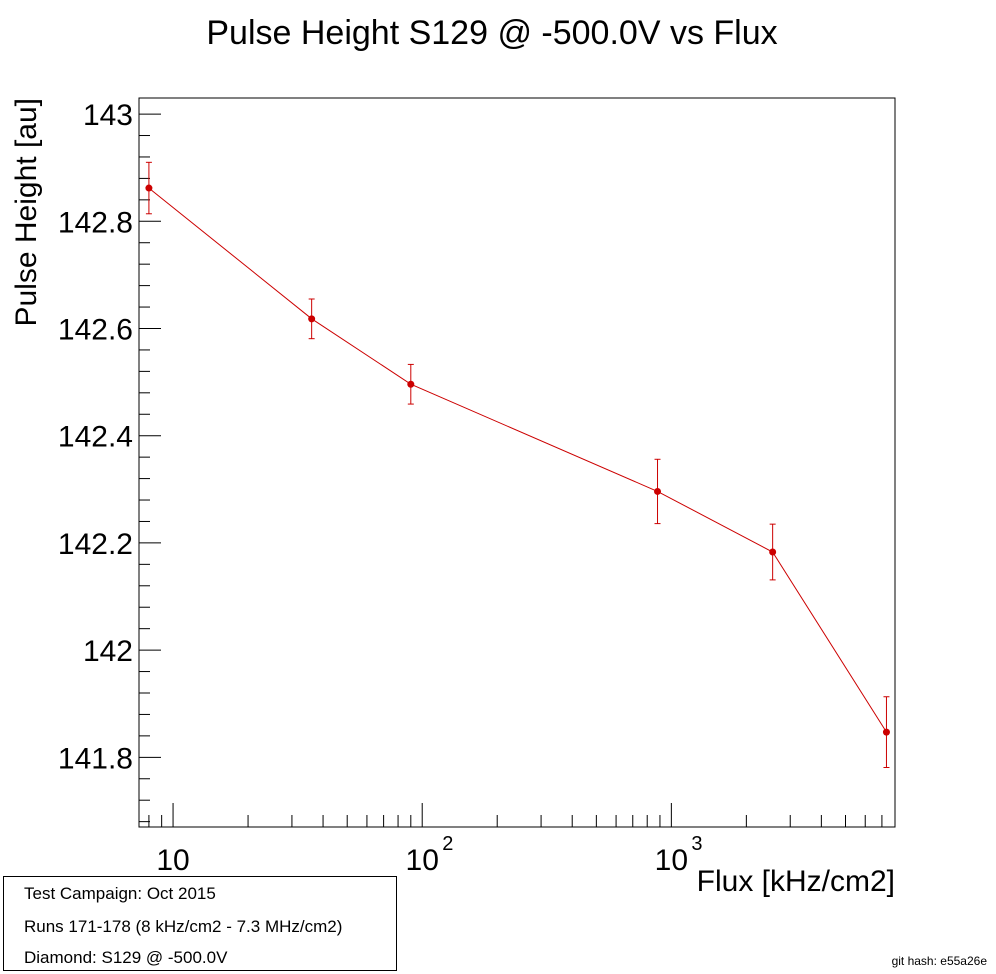 The width and height of the screenshot is (996, 974). Describe the element at coordinates (939, 961) in the screenshot. I see `git-hash-label: git hash: e55a26e` at that location.